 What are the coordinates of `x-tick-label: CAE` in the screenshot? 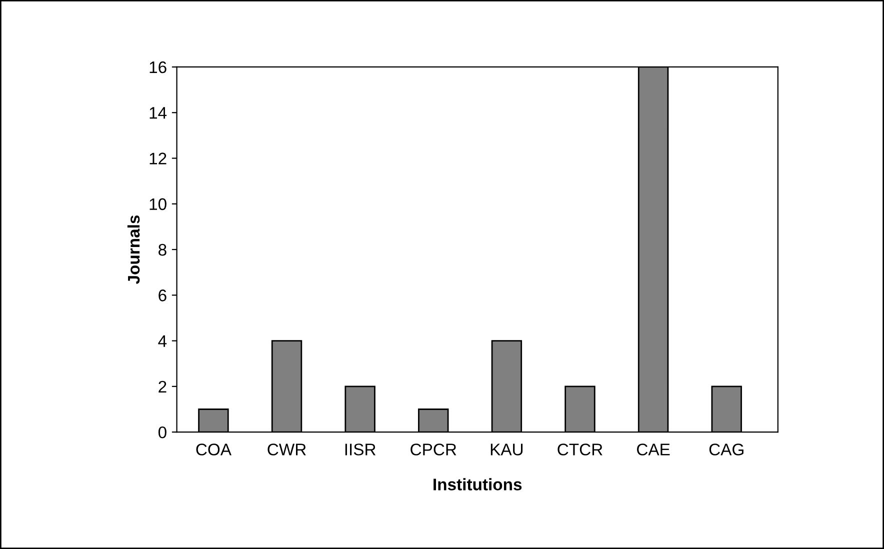 It's located at (653, 450).